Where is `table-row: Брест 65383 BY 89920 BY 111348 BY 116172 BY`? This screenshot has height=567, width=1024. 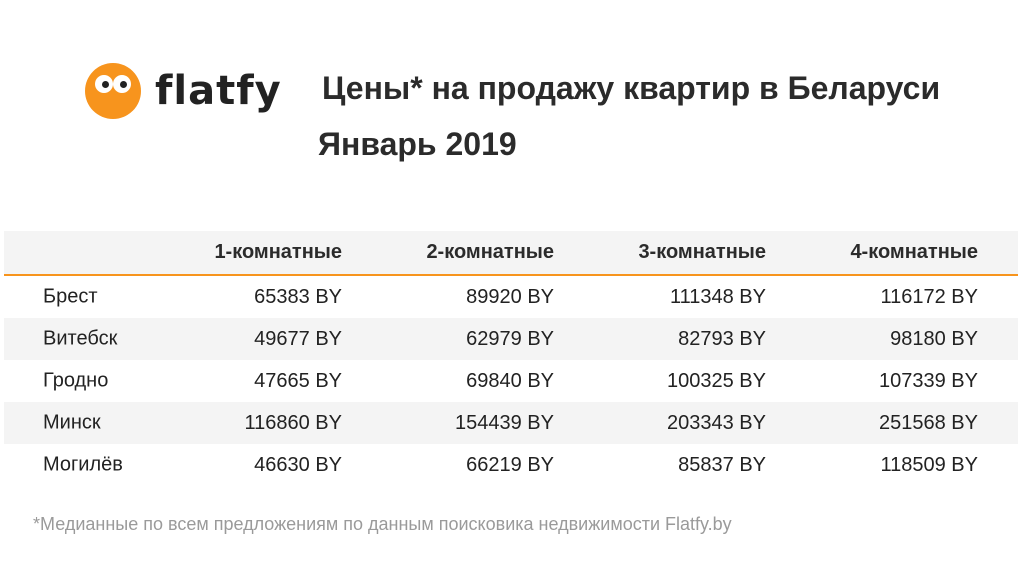 table-row: Брест 65383 BY 89920 BY 111348 BY 116172 BY is located at coordinates (511, 296).